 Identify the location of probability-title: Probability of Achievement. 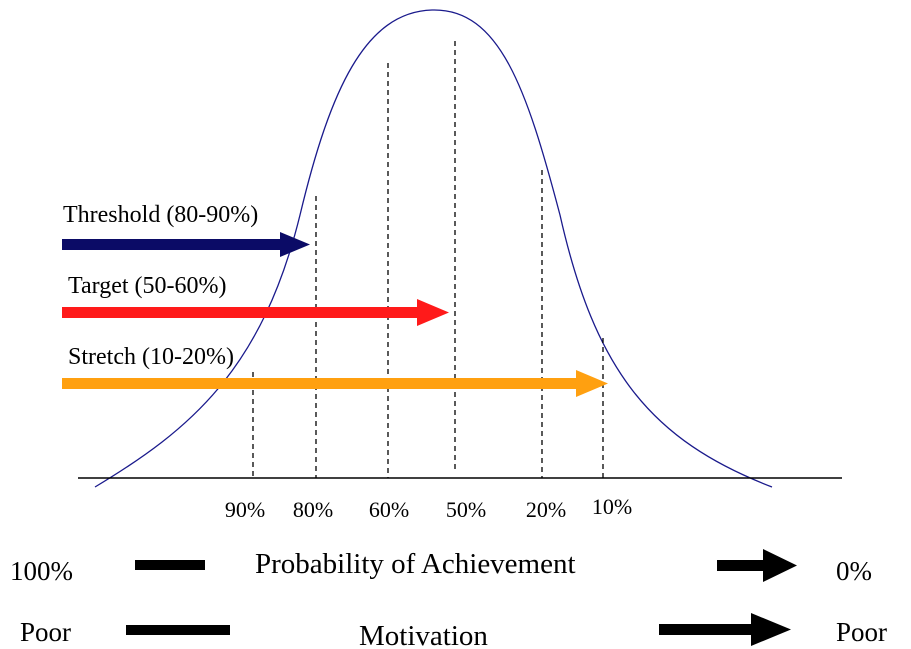
(415, 564).